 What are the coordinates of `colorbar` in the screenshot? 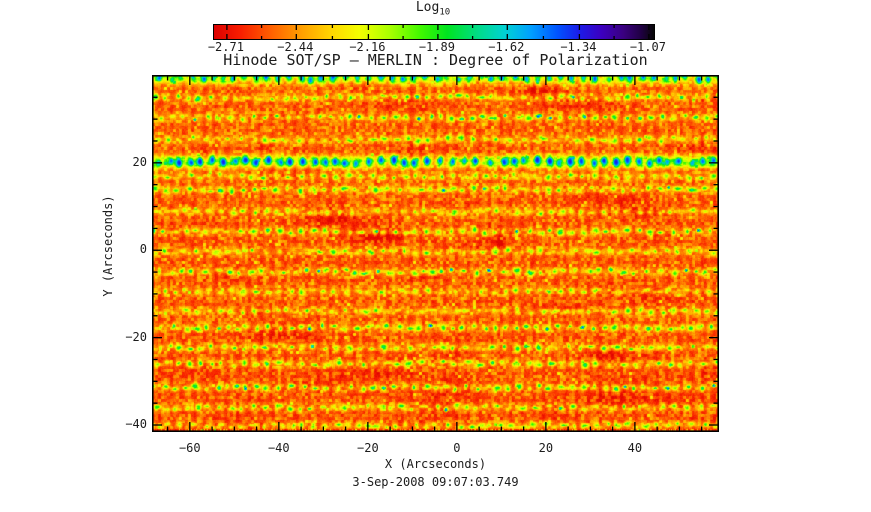 It's located at (434, 32).